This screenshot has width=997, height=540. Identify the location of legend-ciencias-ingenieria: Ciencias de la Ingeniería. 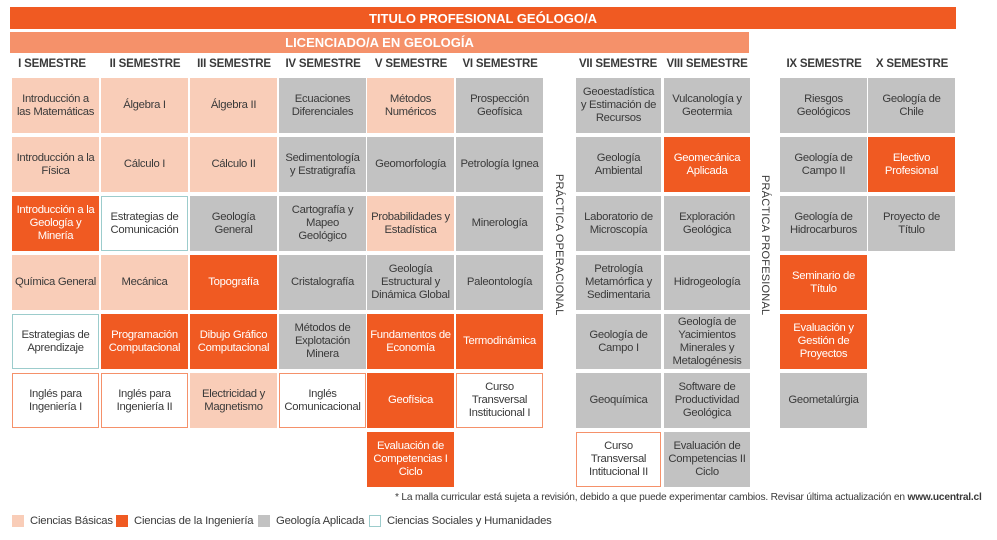
(185, 521).